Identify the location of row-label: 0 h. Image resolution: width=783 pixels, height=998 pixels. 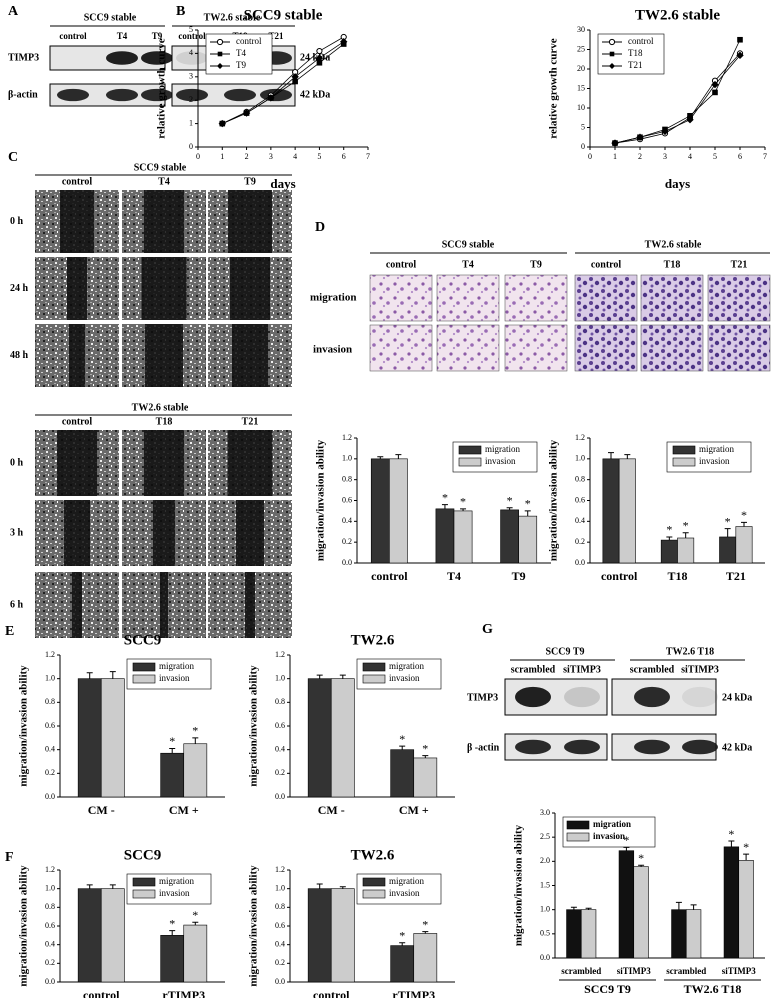
(17, 462).